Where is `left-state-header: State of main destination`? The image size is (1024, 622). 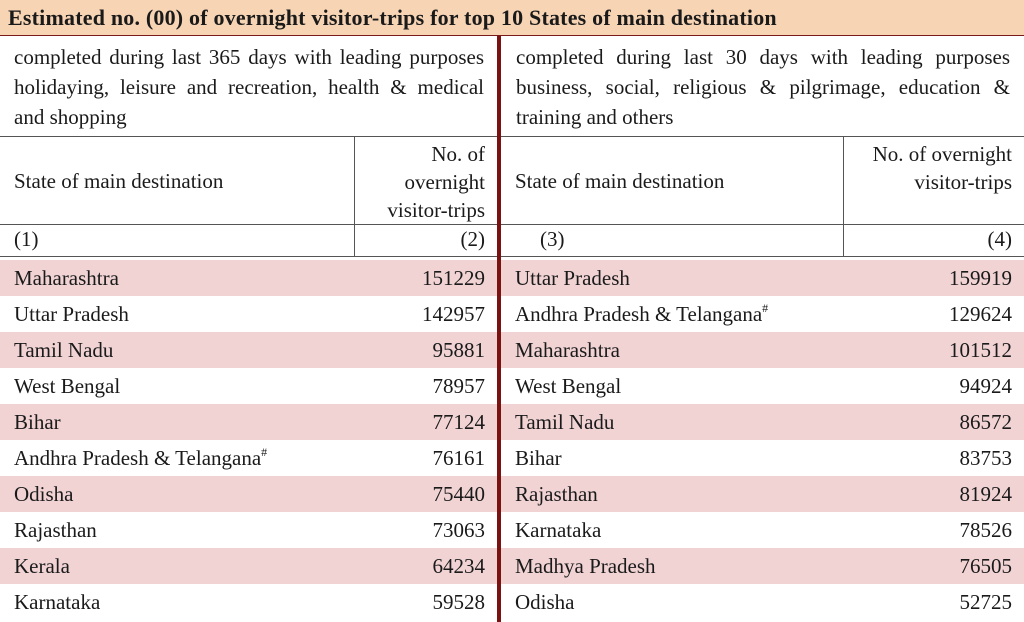 left-state-header: State of main destination is located at coordinates (119, 181).